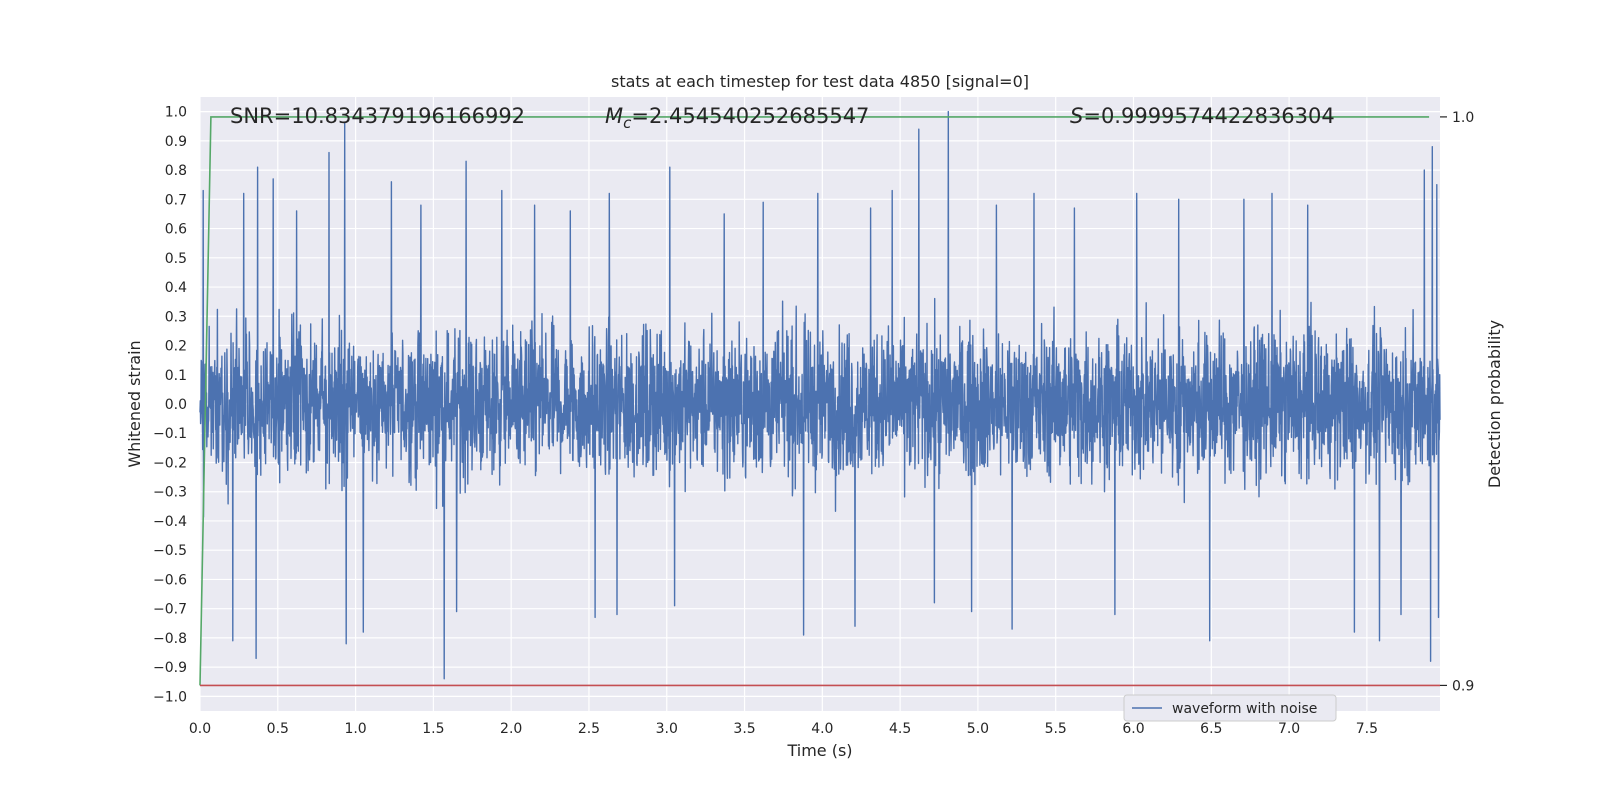  I want to click on y-axis-title: Whitened strain, so click(134, 403).